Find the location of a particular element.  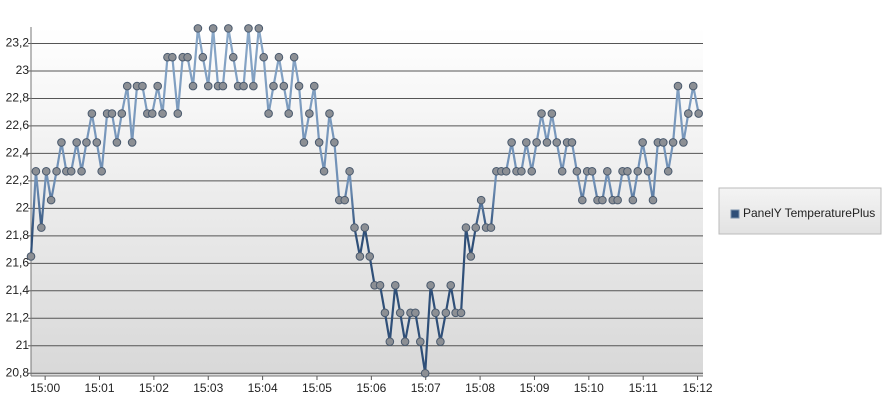

legend-box is located at coordinates (800, 211).